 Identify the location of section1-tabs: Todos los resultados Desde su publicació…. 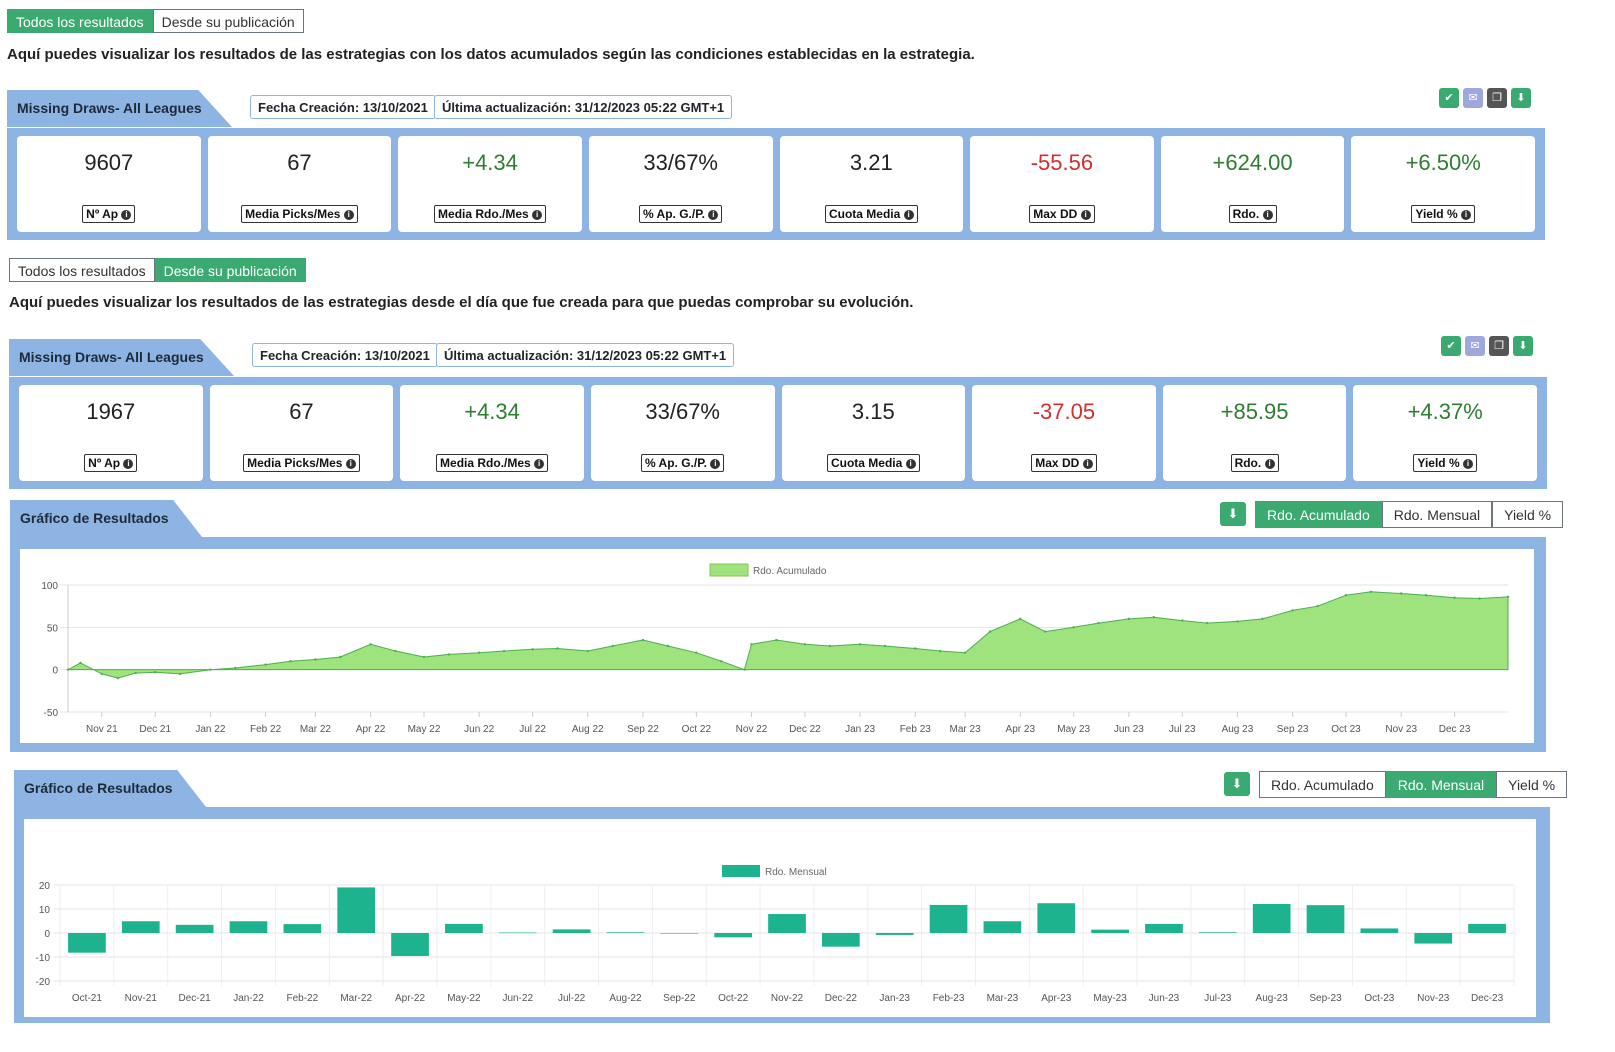
(155, 21).